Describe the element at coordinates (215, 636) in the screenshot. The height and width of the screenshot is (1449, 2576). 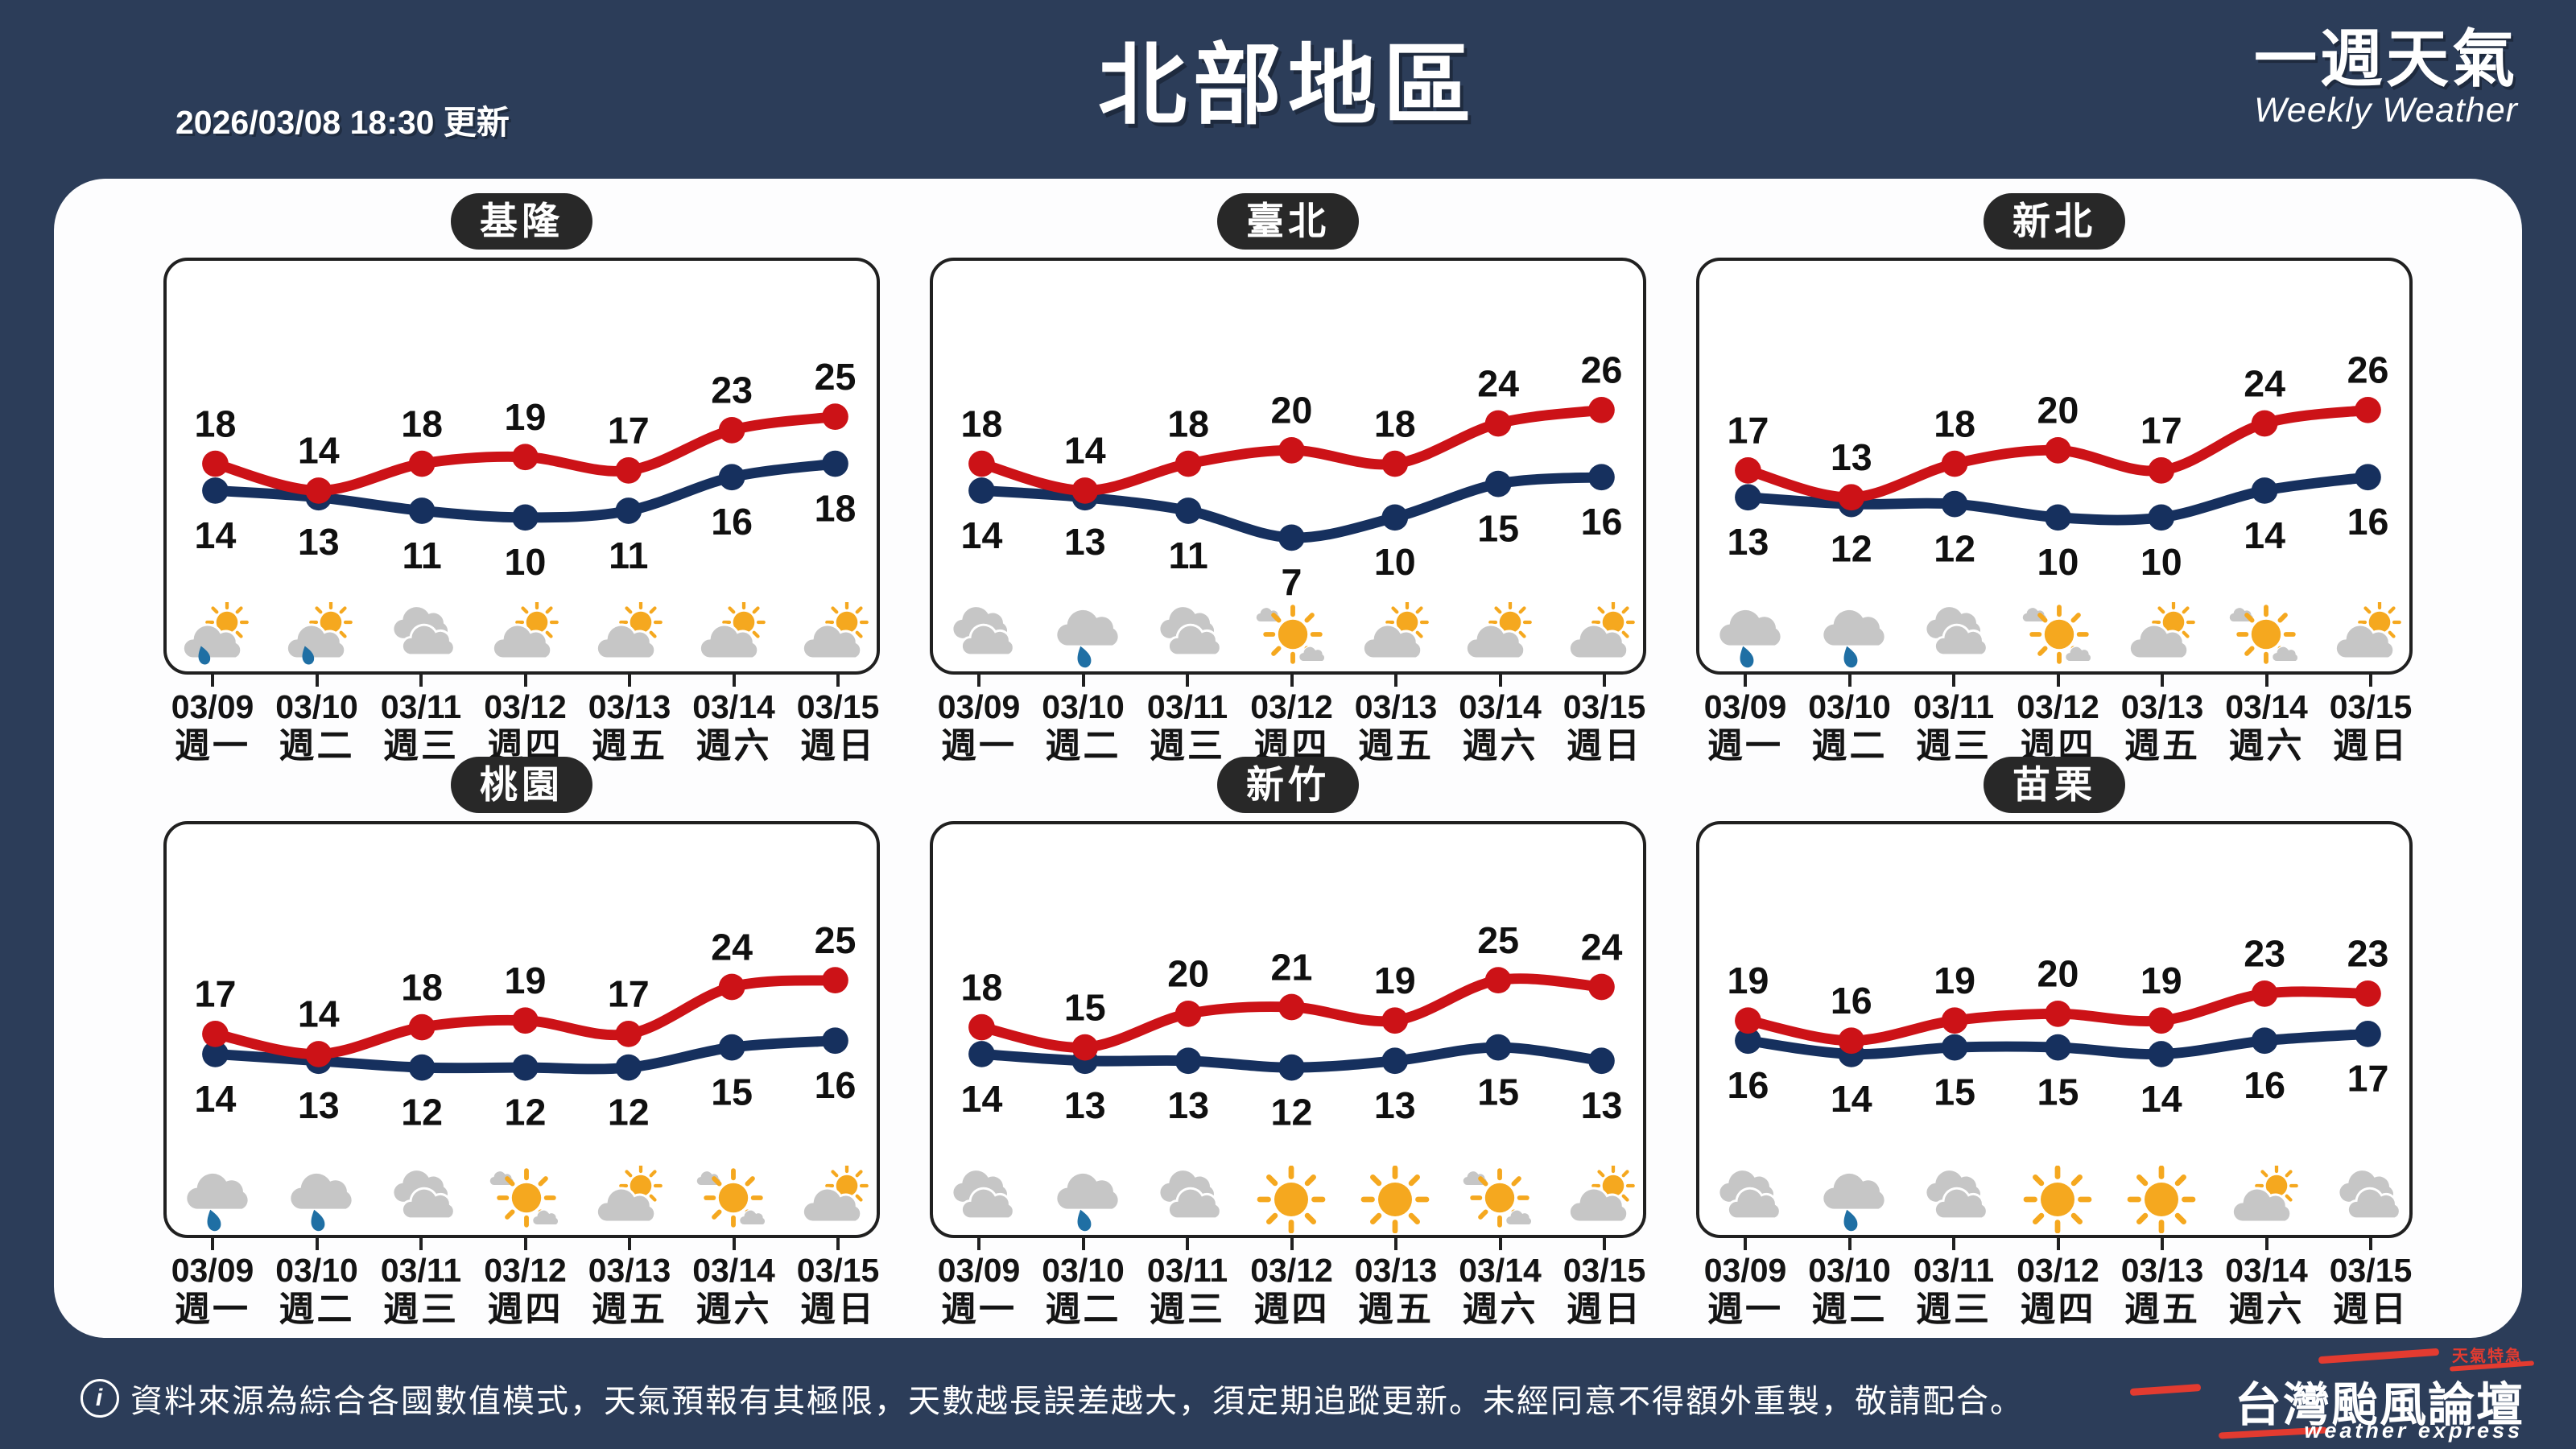
I see `partly-sunny-rain-icon` at that location.